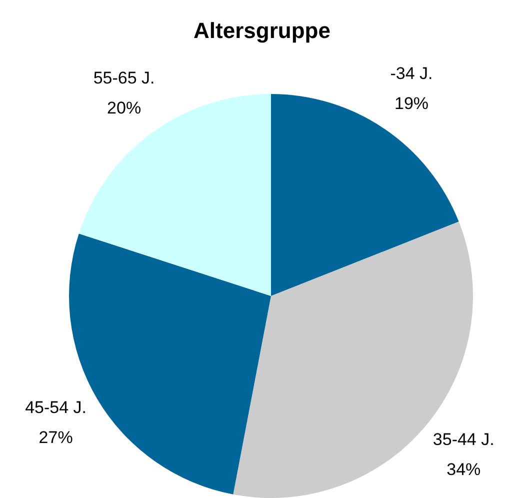  I want to click on data-label: 27%, so click(55, 437).